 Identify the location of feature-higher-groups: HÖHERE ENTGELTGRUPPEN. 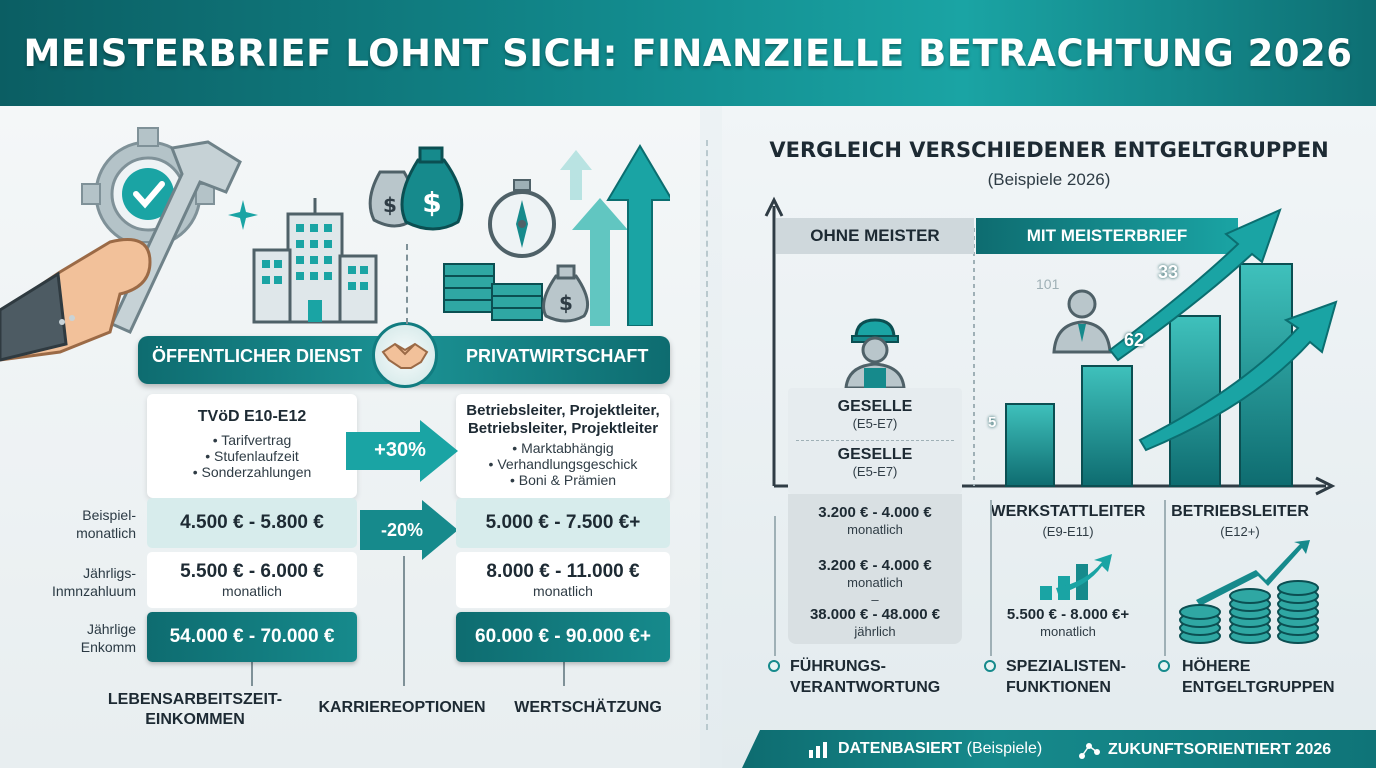
(1258, 677).